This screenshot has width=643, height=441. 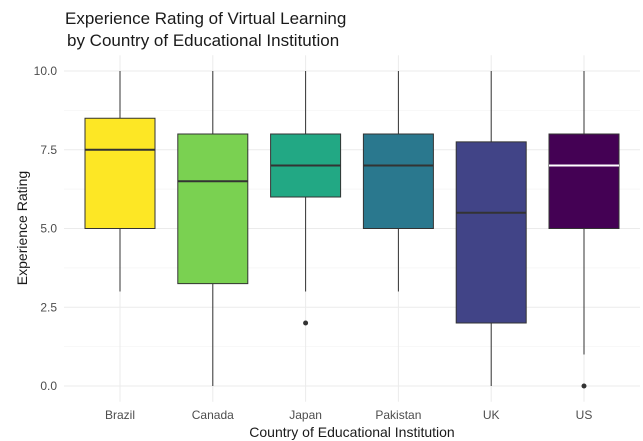 What do you see at coordinates (48, 307) in the screenshot?
I see `y-tick-label: 2.5` at bounding box center [48, 307].